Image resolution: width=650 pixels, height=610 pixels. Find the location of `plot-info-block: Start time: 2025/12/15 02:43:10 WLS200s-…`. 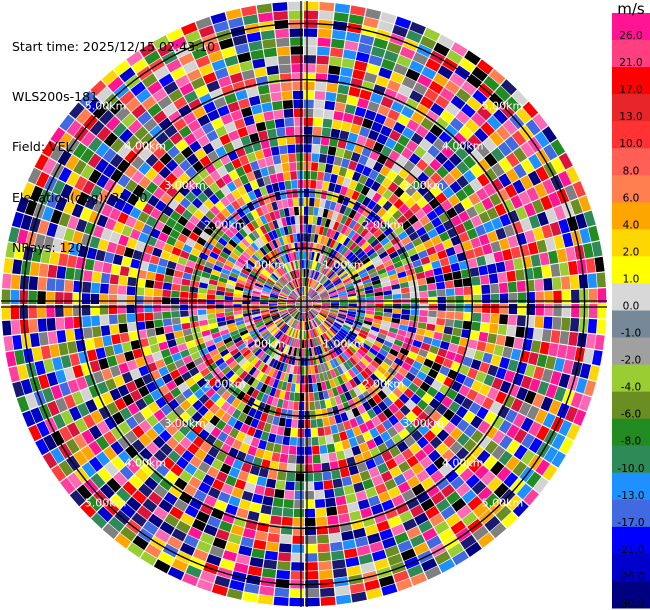

plot-info-block: Start time: 2025/12/15 02:43:10 WLS200s-… is located at coordinates (113, 139).